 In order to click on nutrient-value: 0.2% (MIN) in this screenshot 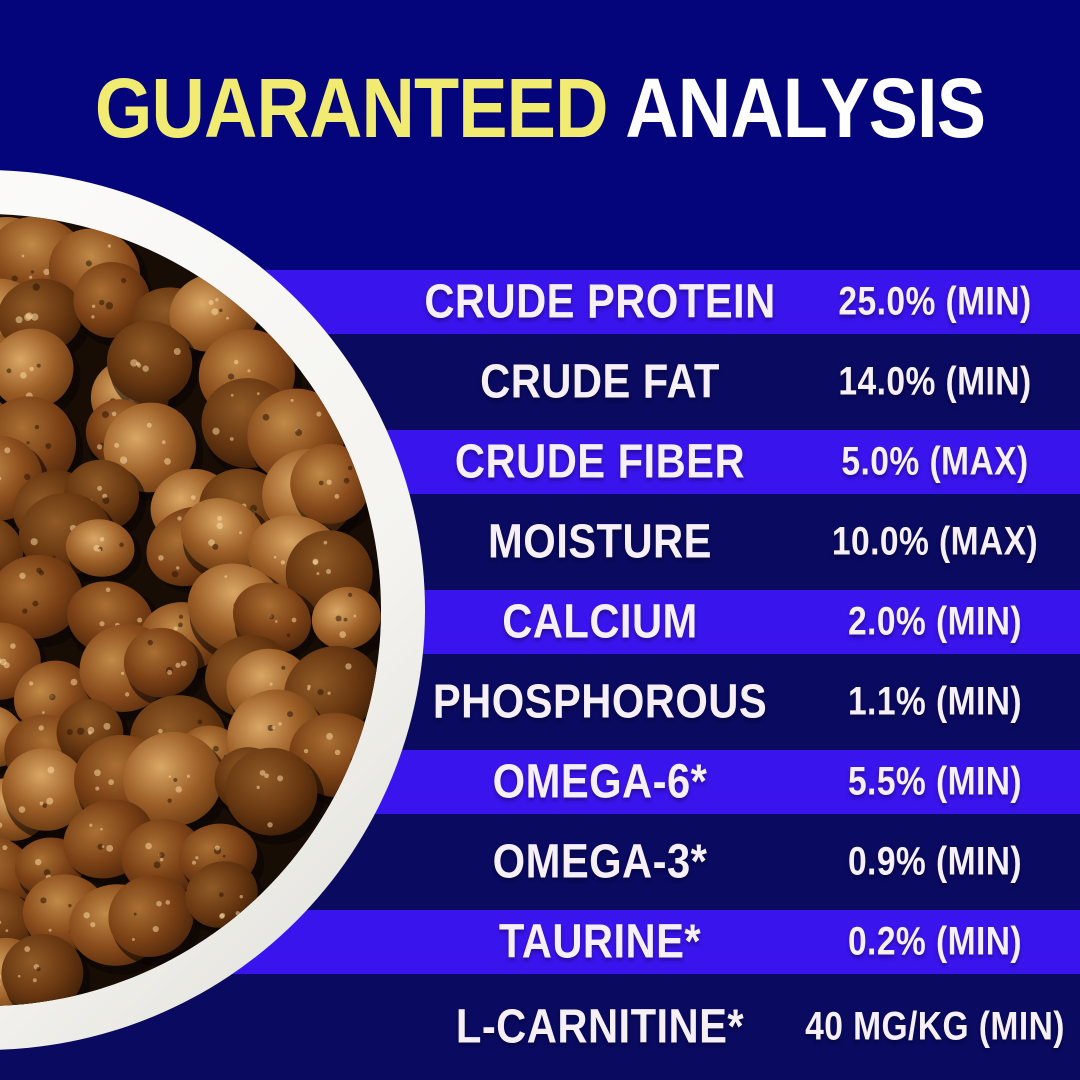, I will do `click(935, 941)`.